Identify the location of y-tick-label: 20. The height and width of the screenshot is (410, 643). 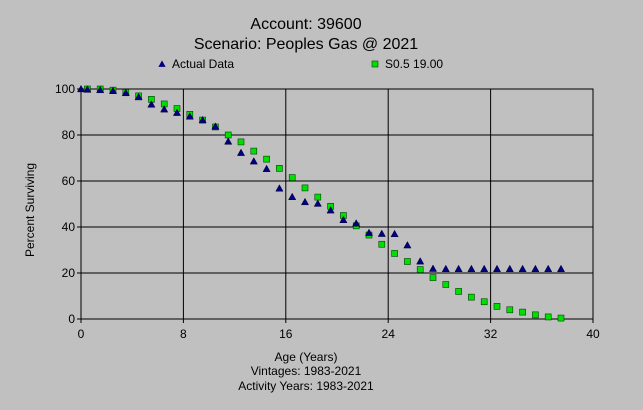
(69, 273).